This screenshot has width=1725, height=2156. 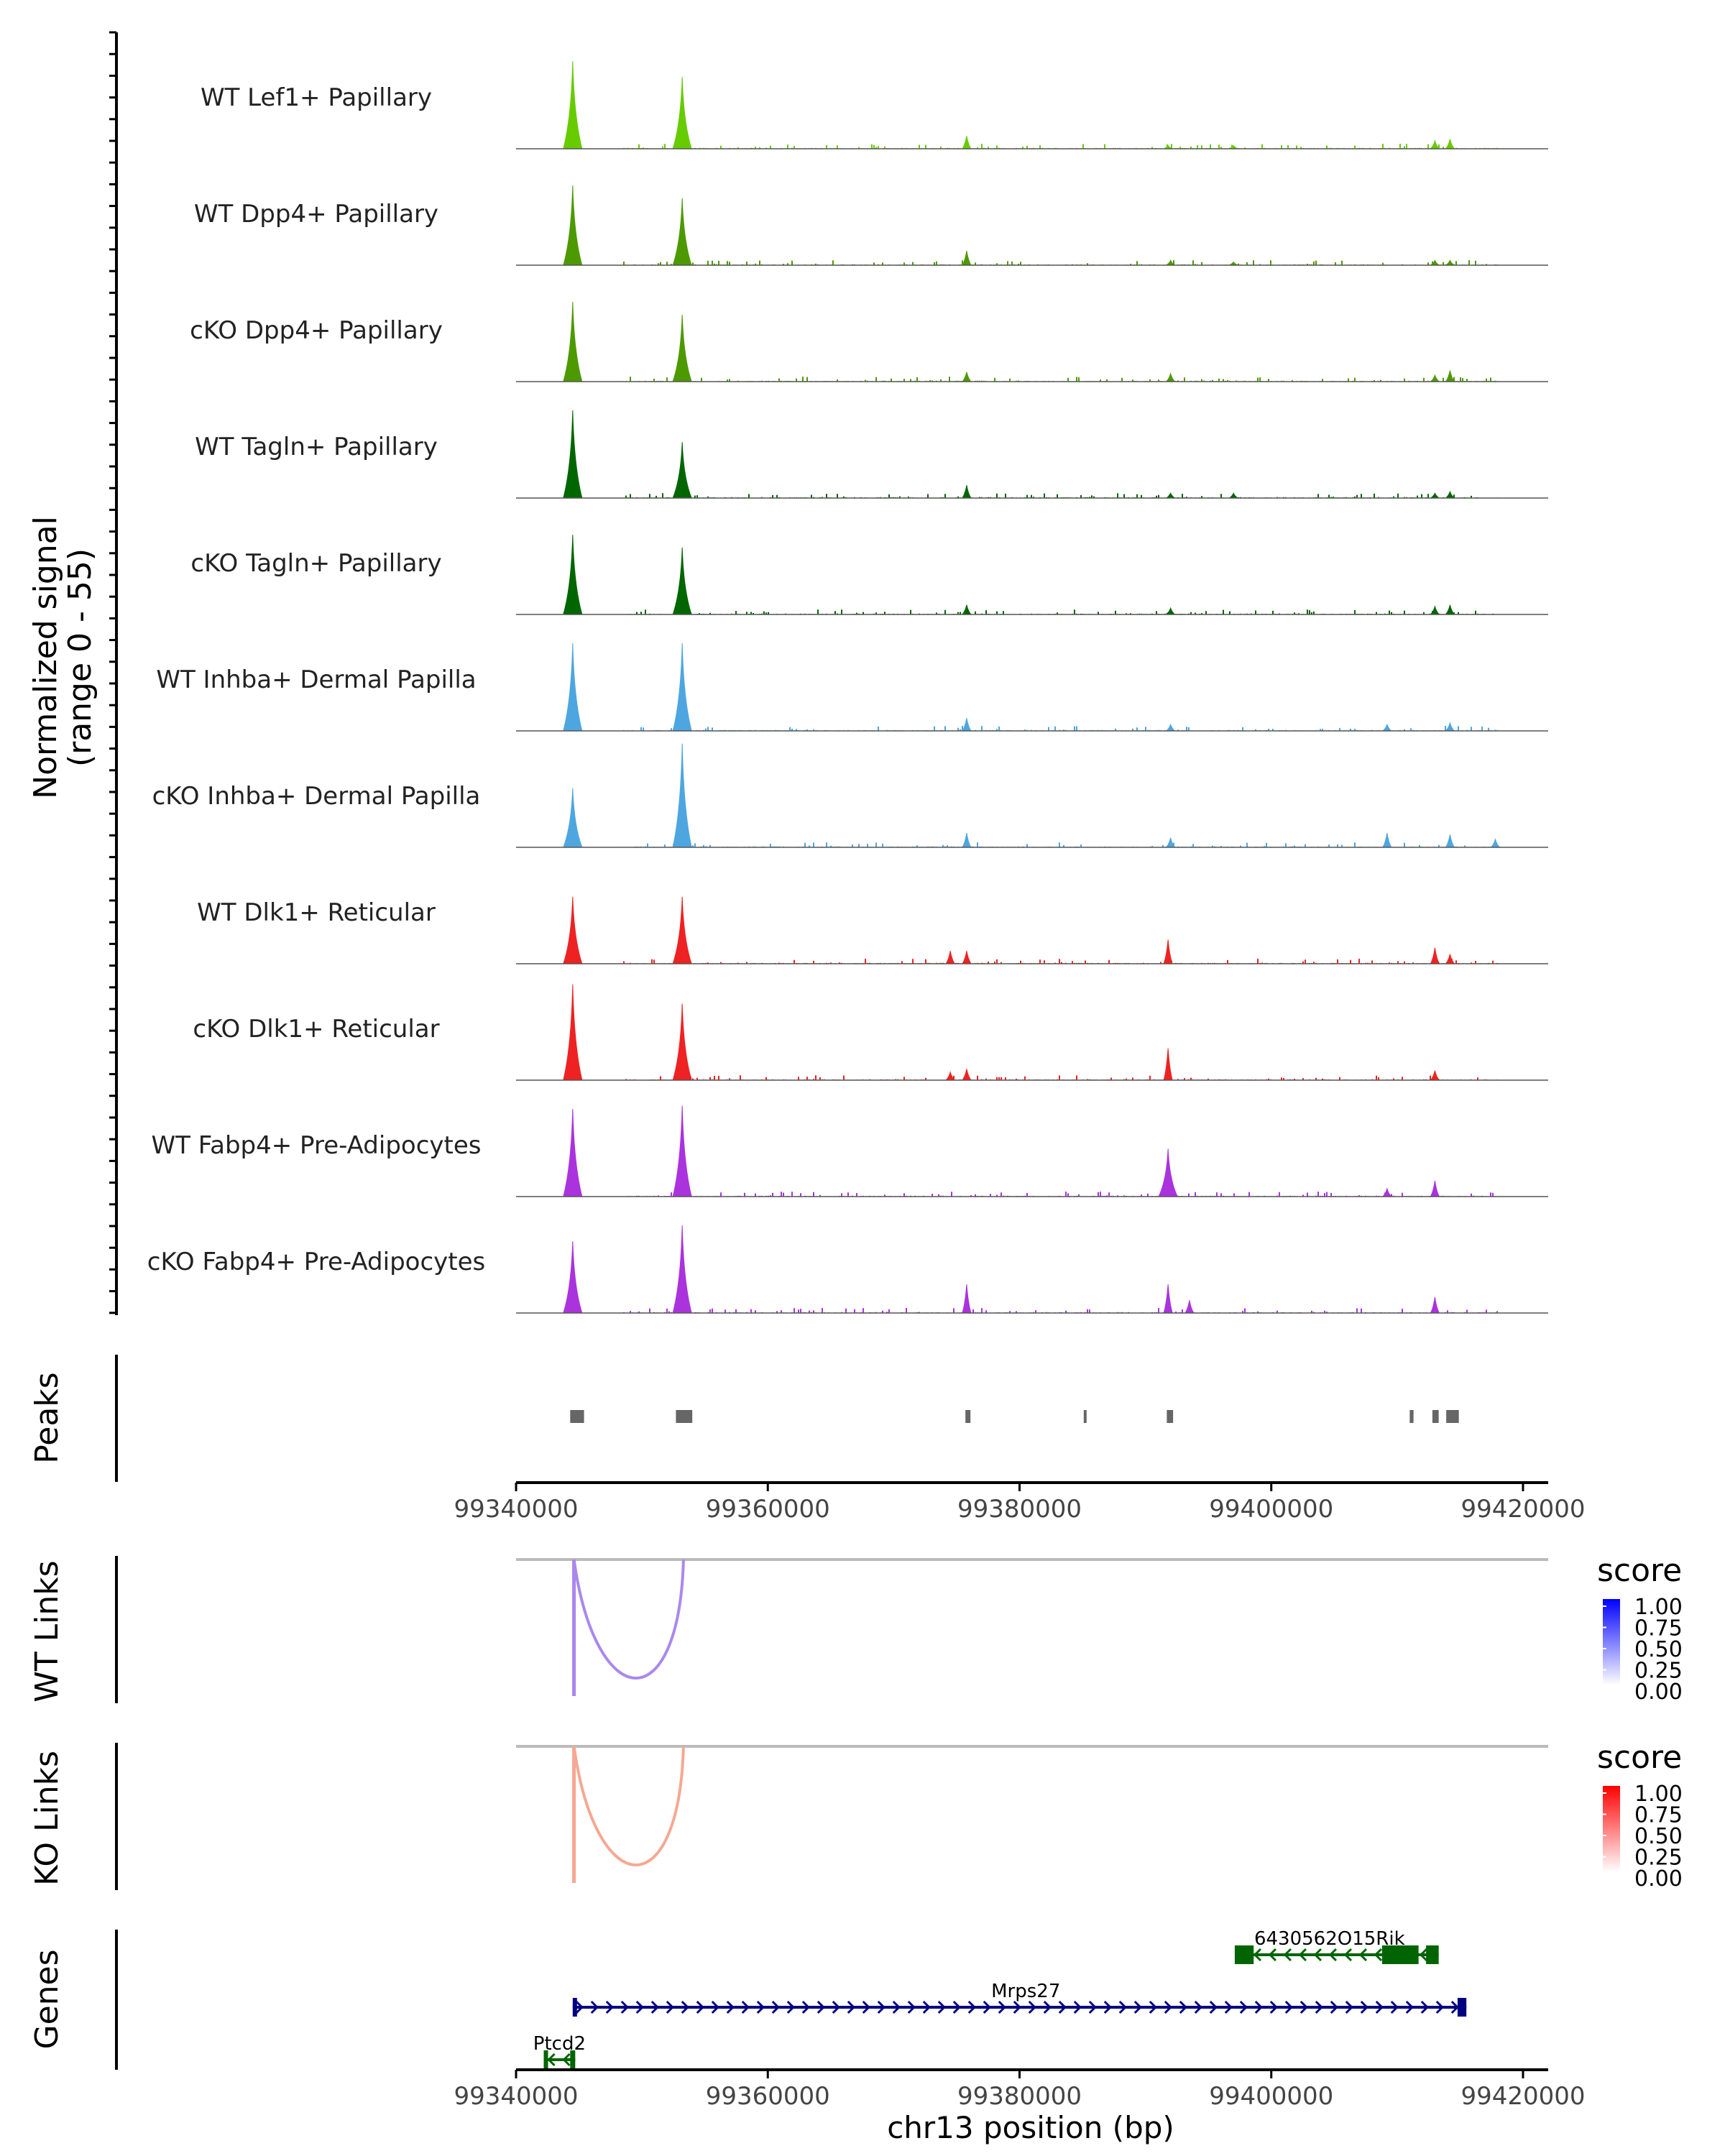 I want to click on coverage-track: WT Dpp4+ Papillary, so click(x=871, y=225).